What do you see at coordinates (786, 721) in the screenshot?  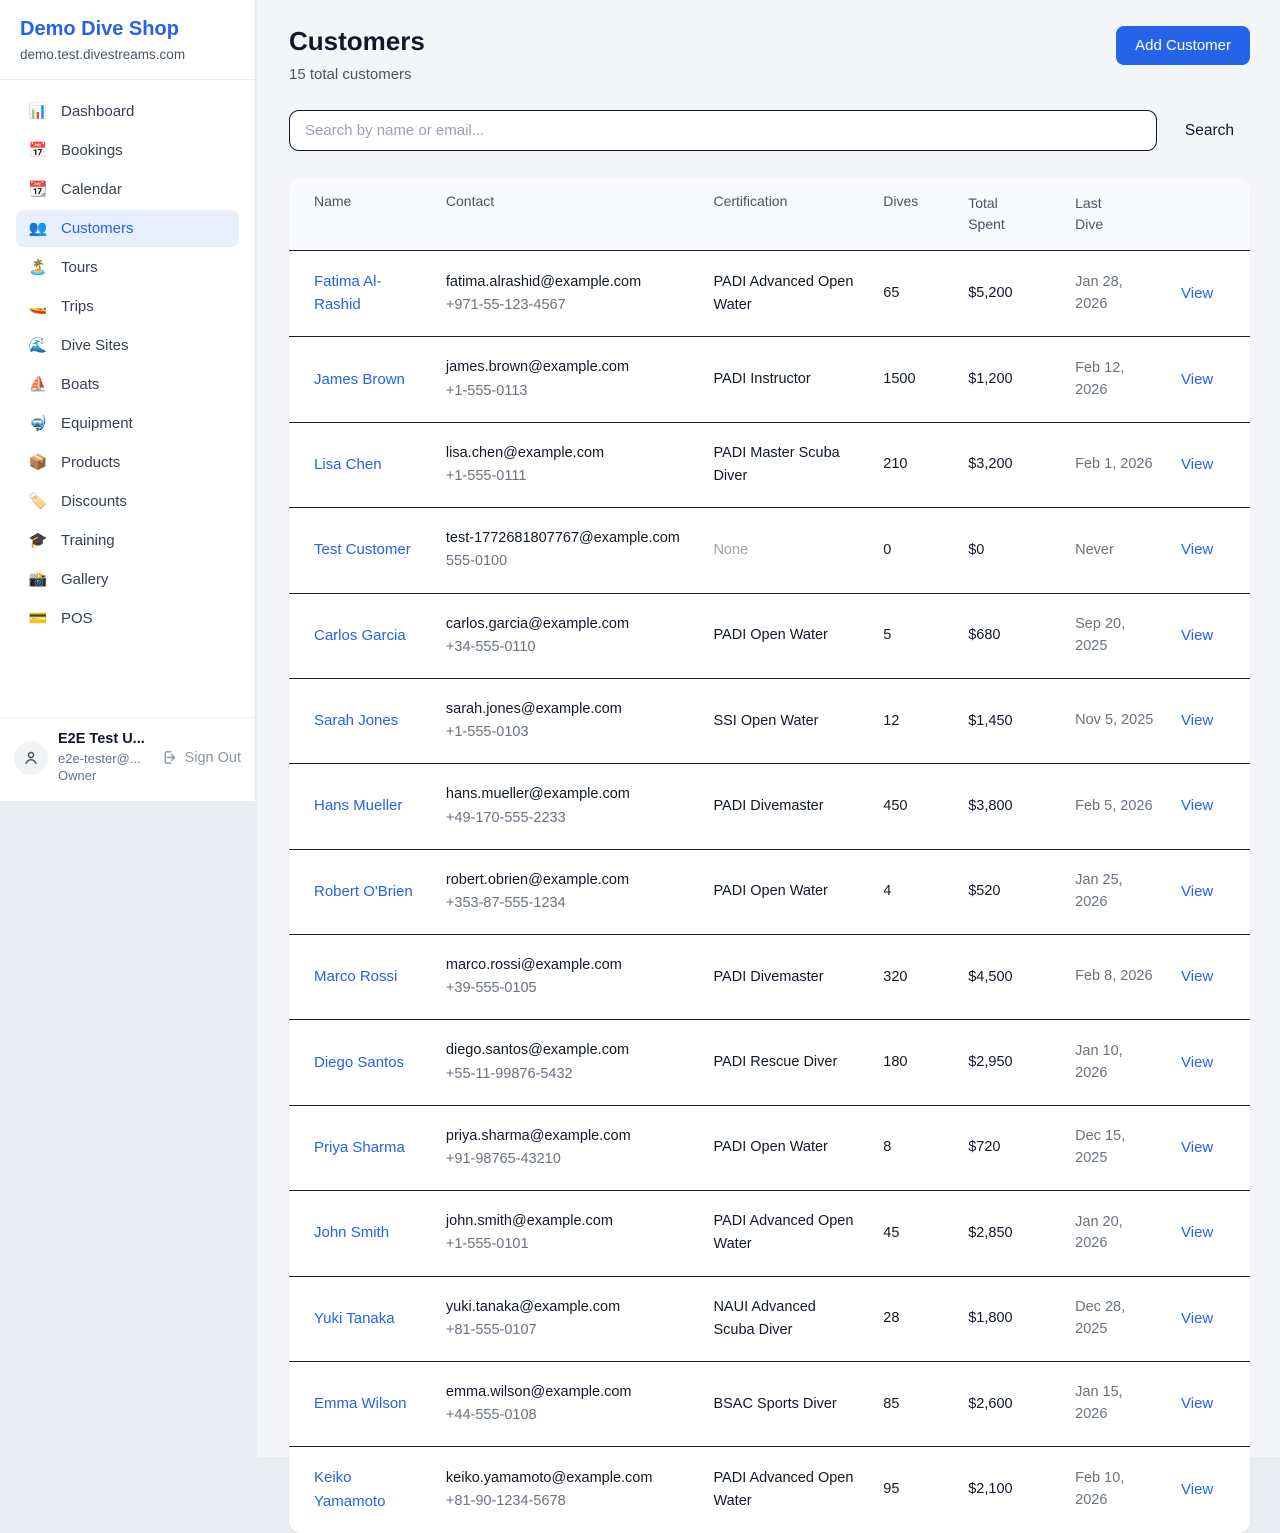 I see `certification-cell: SSI Open Water` at bounding box center [786, 721].